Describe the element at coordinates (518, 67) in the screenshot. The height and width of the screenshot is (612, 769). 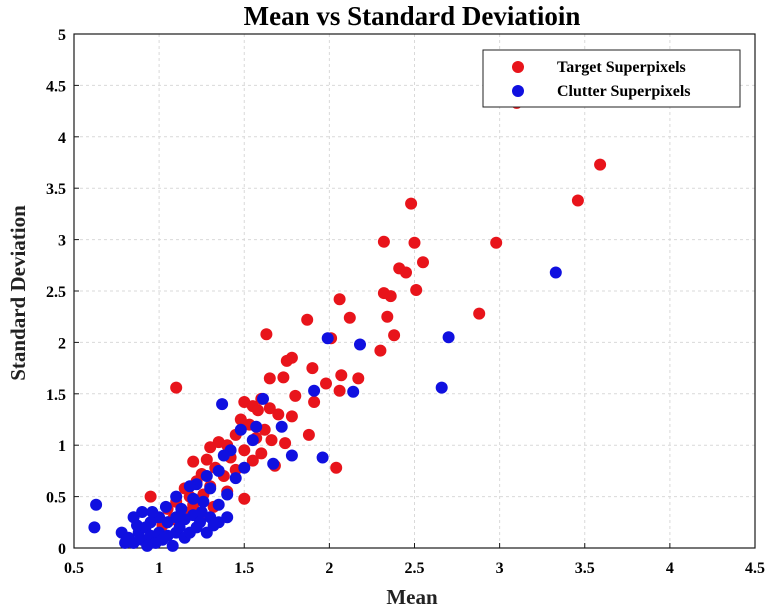
I see `legend-marker-target` at that location.